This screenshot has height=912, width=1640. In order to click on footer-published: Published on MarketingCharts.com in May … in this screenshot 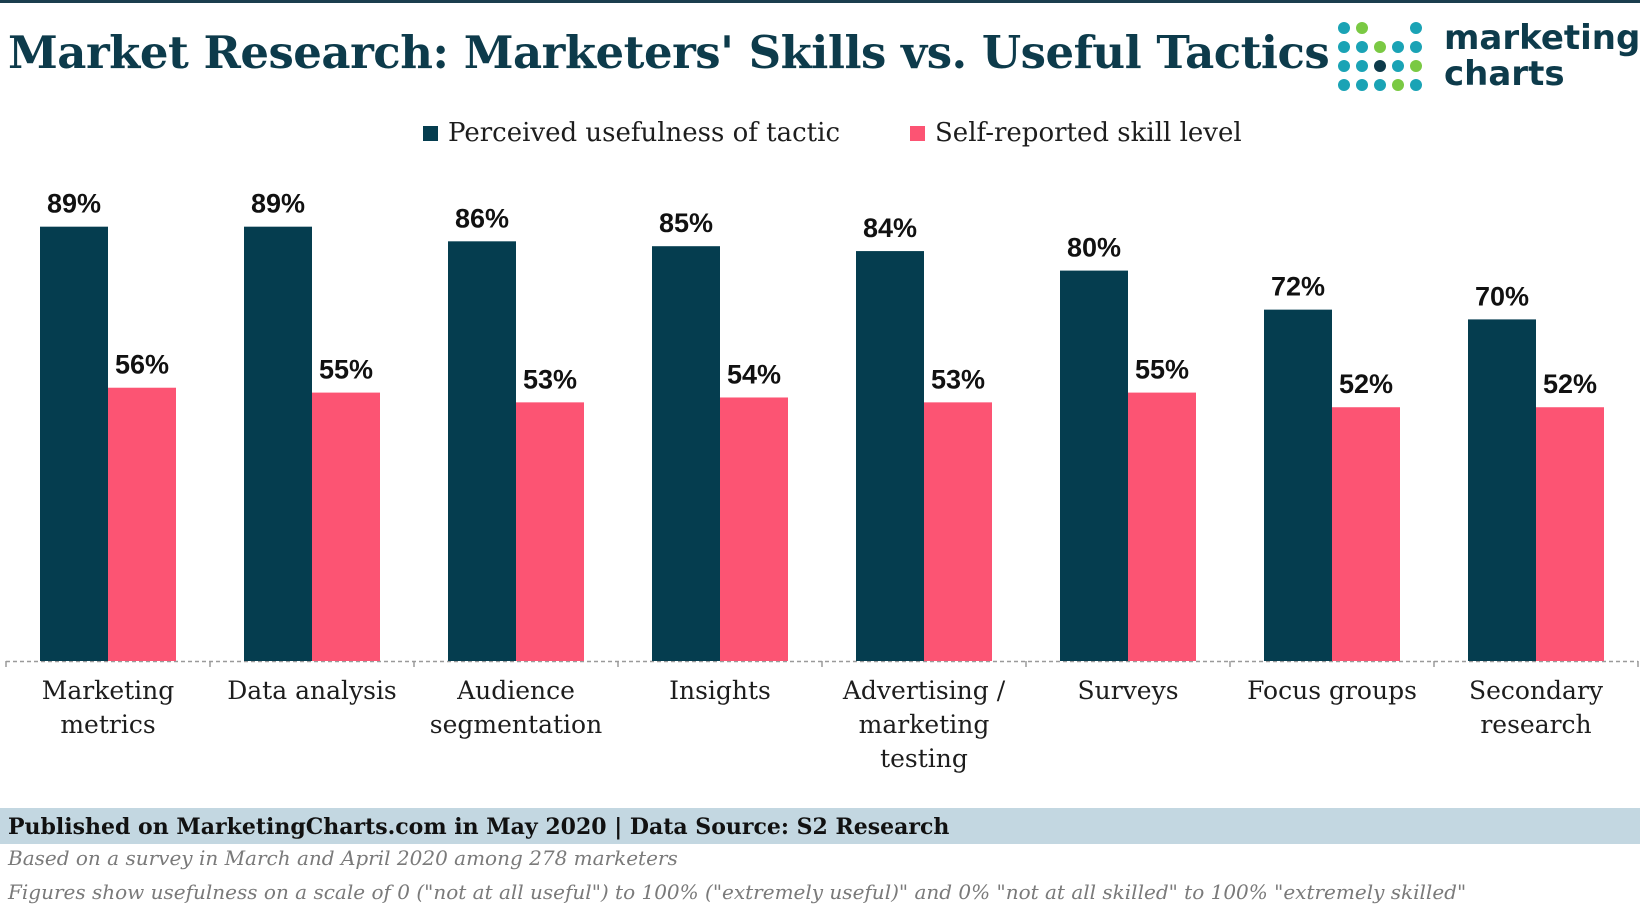, I will do `click(479, 827)`.